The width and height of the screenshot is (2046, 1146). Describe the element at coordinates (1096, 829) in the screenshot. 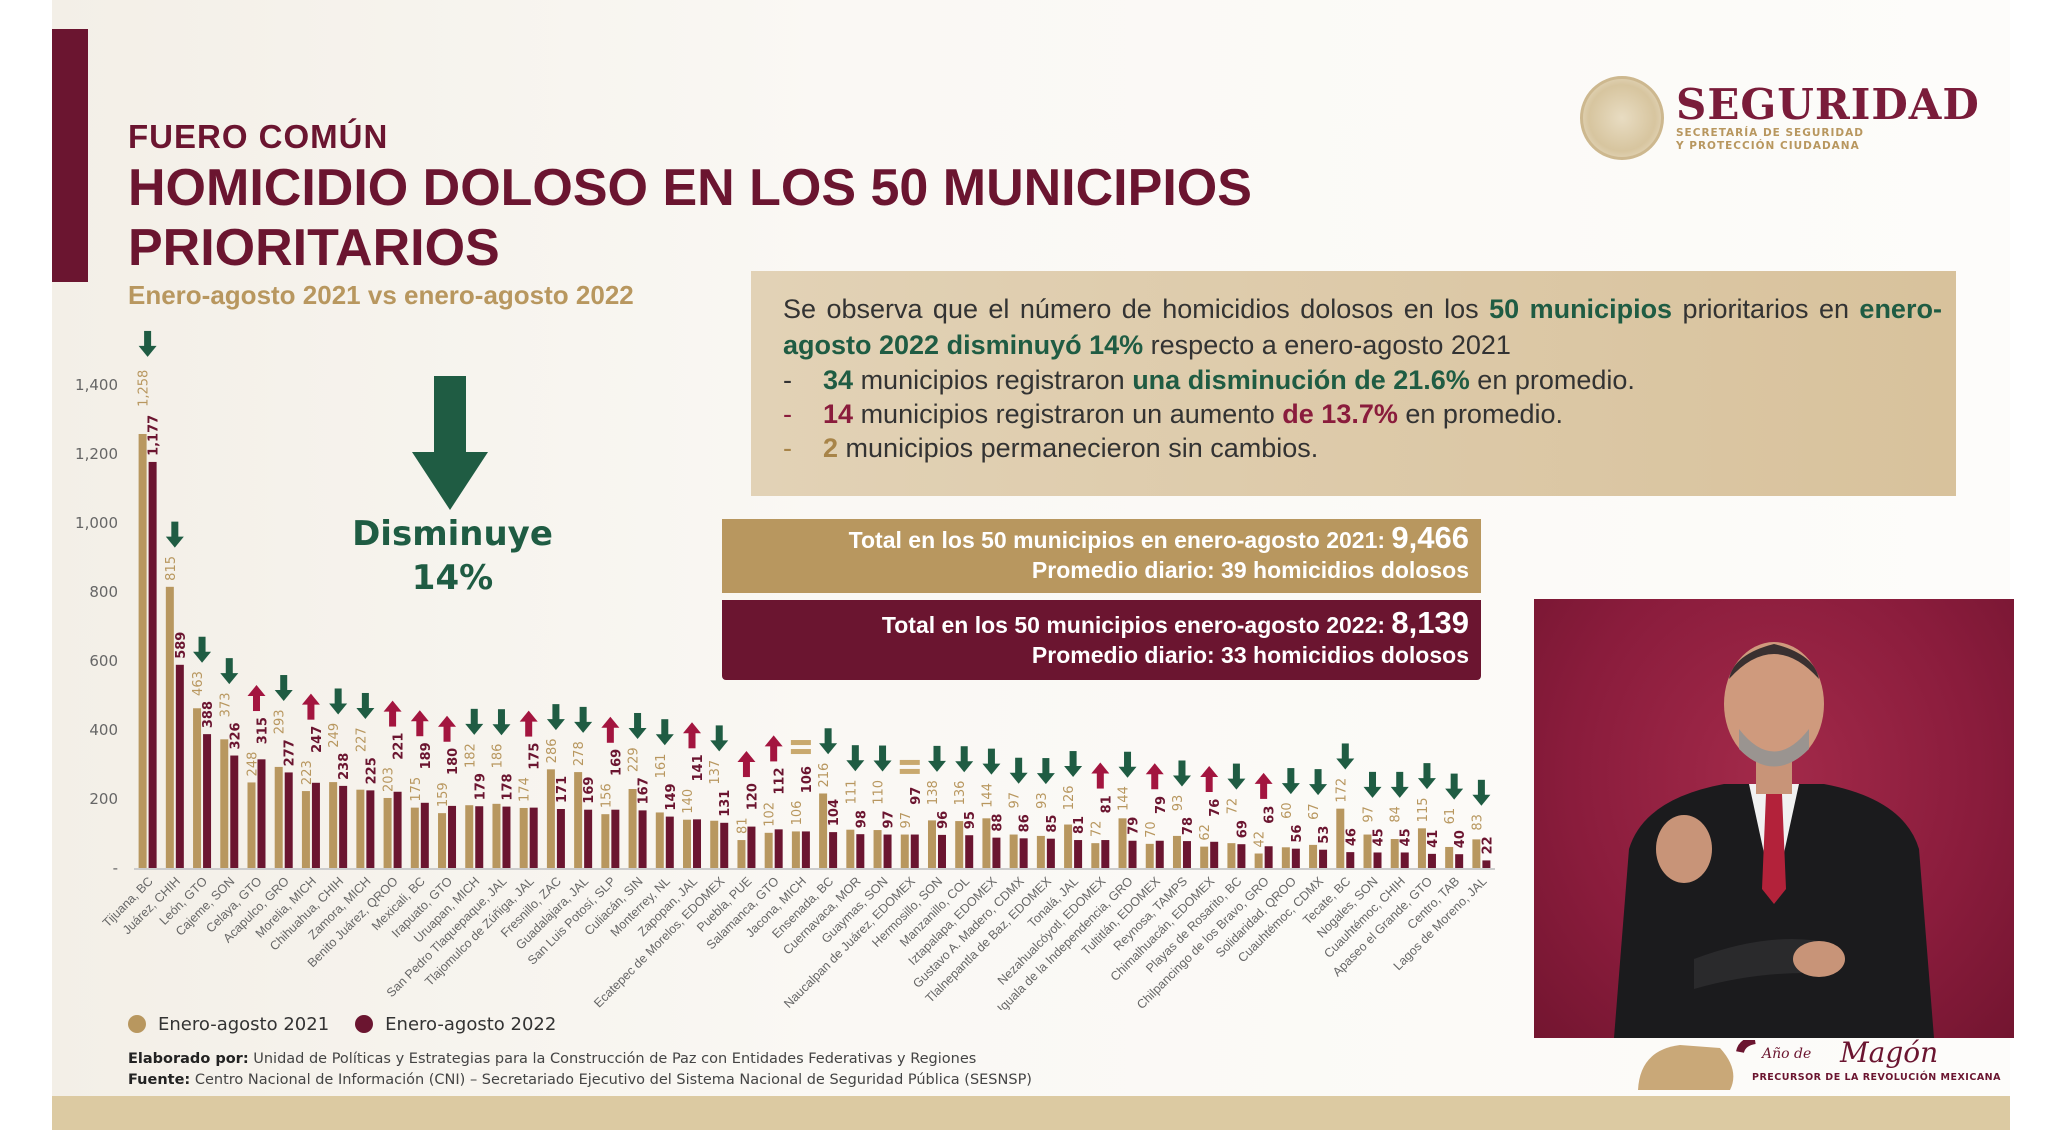

I see `value-label-2021: 72` at that location.